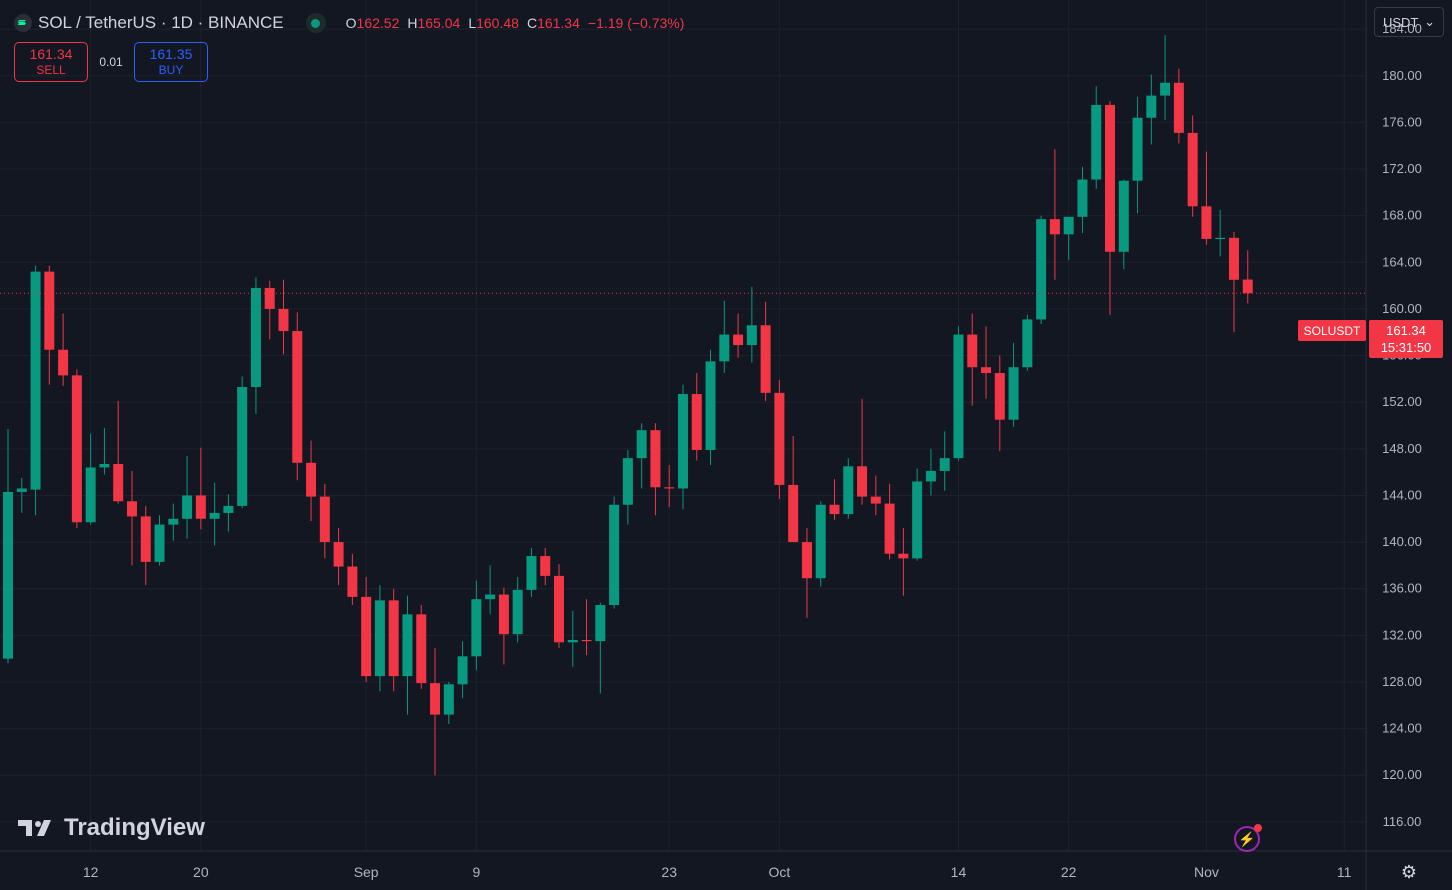 This screenshot has height=890, width=1452. Describe the element at coordinates (1402, 774) in the screenshot. I see `price-tick-label: 120.00` at that location.